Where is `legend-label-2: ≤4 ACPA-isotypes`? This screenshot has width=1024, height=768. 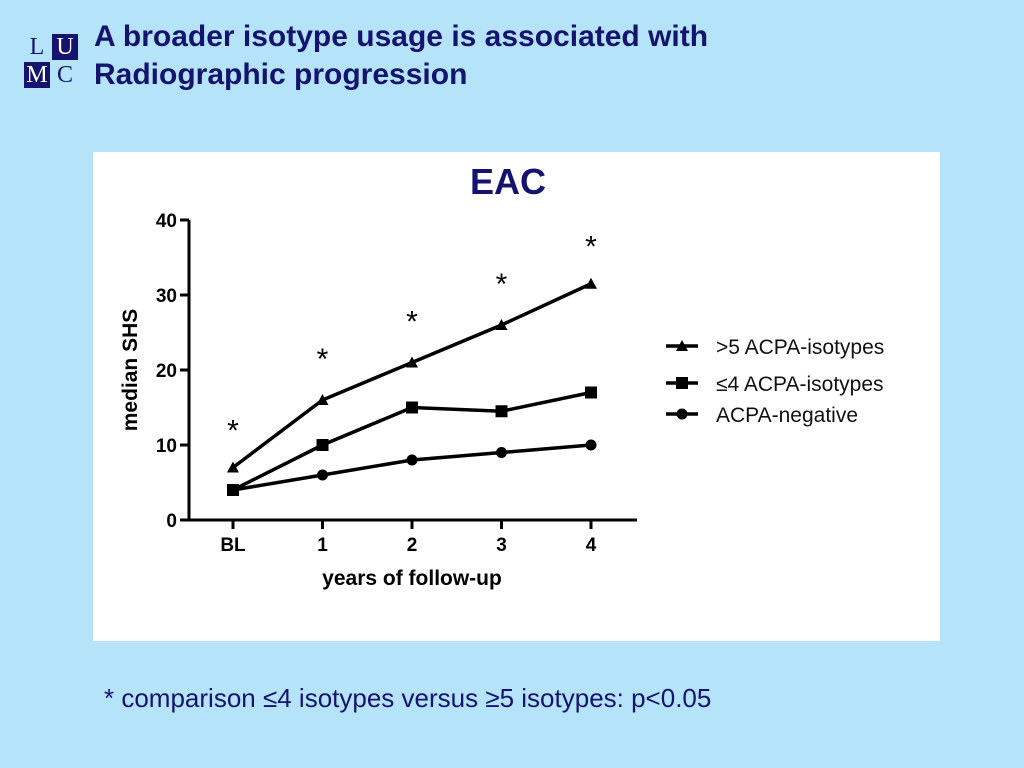 legend-label-2: ≤4 ACPA-isotypes is located at coordinates (800, 384).